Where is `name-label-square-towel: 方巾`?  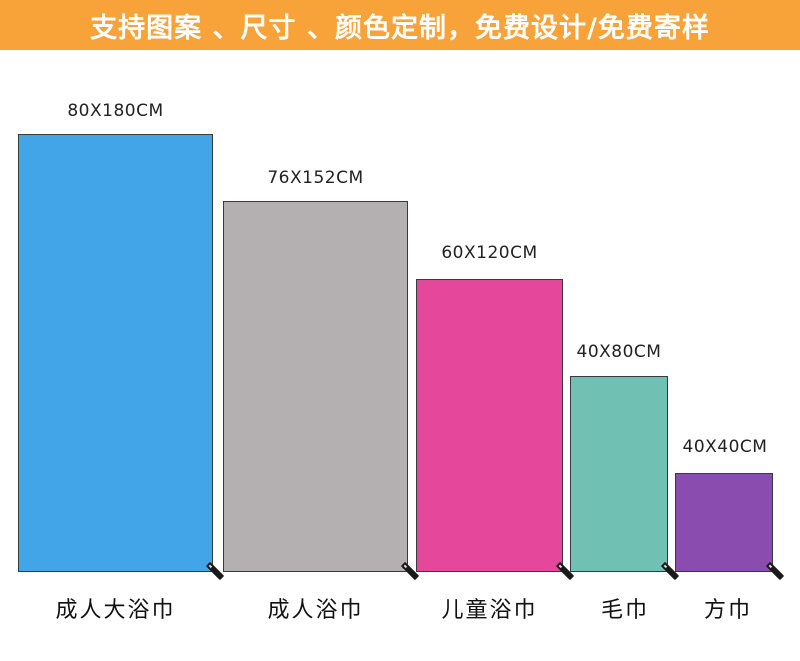
name-label-square-towel: 方巾 is located at coordinates (727, 610).